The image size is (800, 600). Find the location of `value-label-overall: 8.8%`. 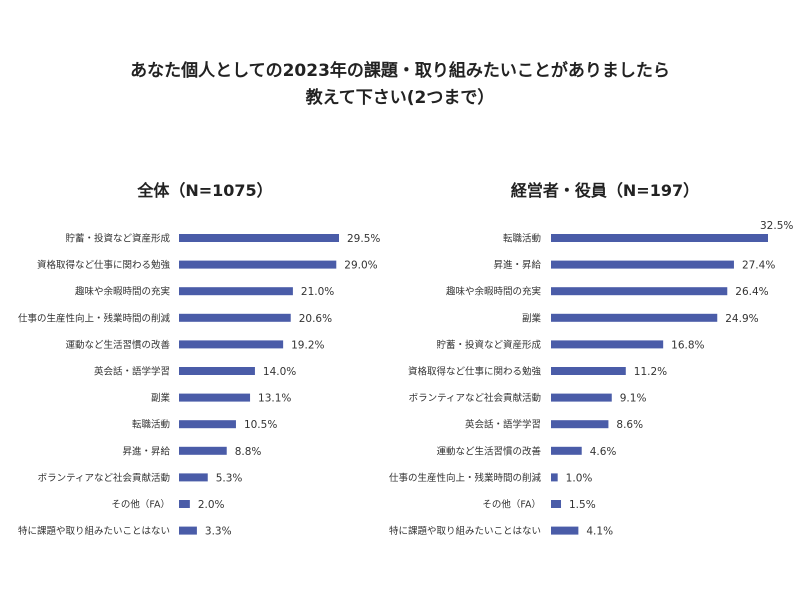

value-label-overall: 8.8% is located at coordinates (248, 452).